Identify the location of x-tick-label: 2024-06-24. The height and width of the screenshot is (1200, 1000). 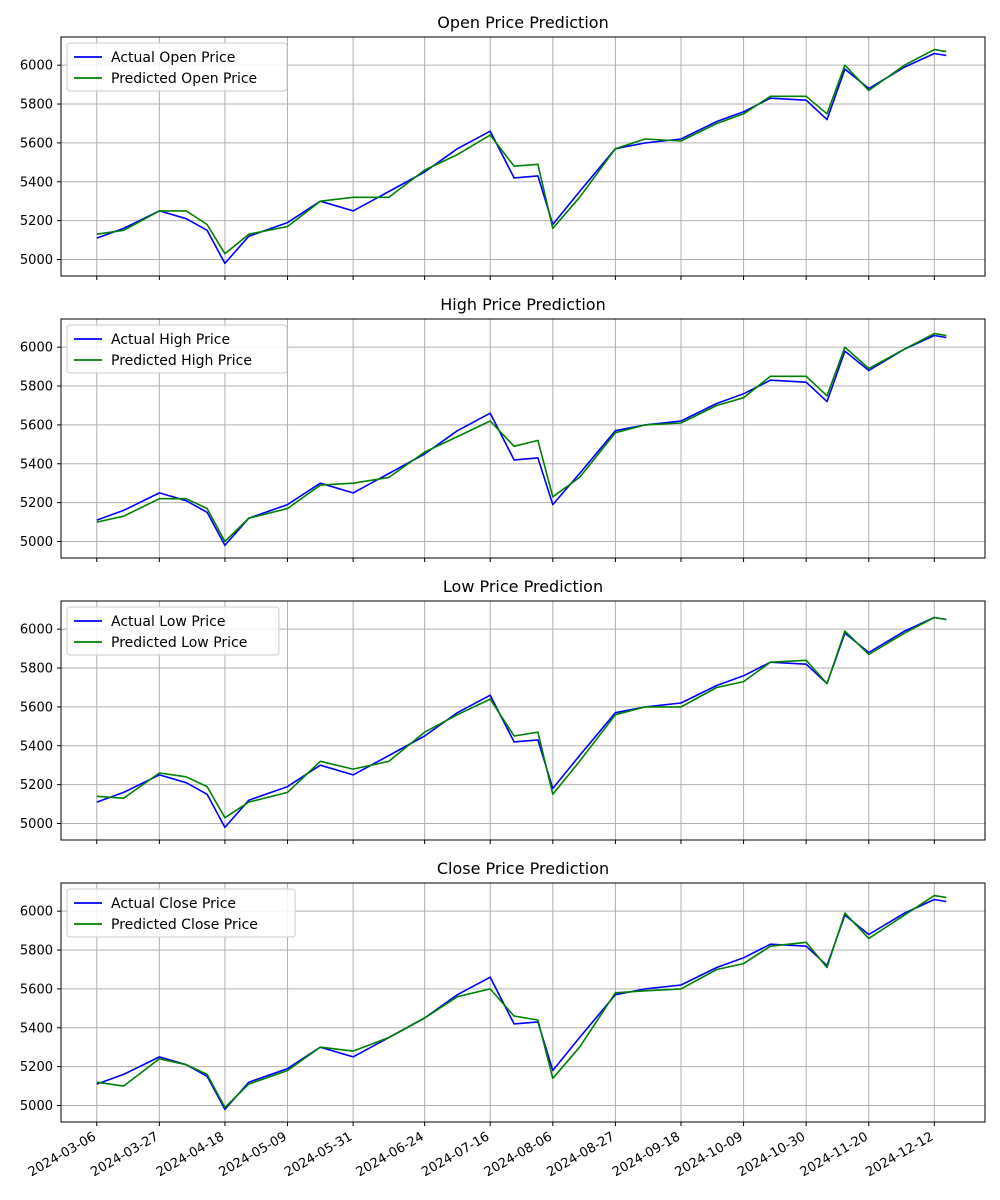
(390, 1154).